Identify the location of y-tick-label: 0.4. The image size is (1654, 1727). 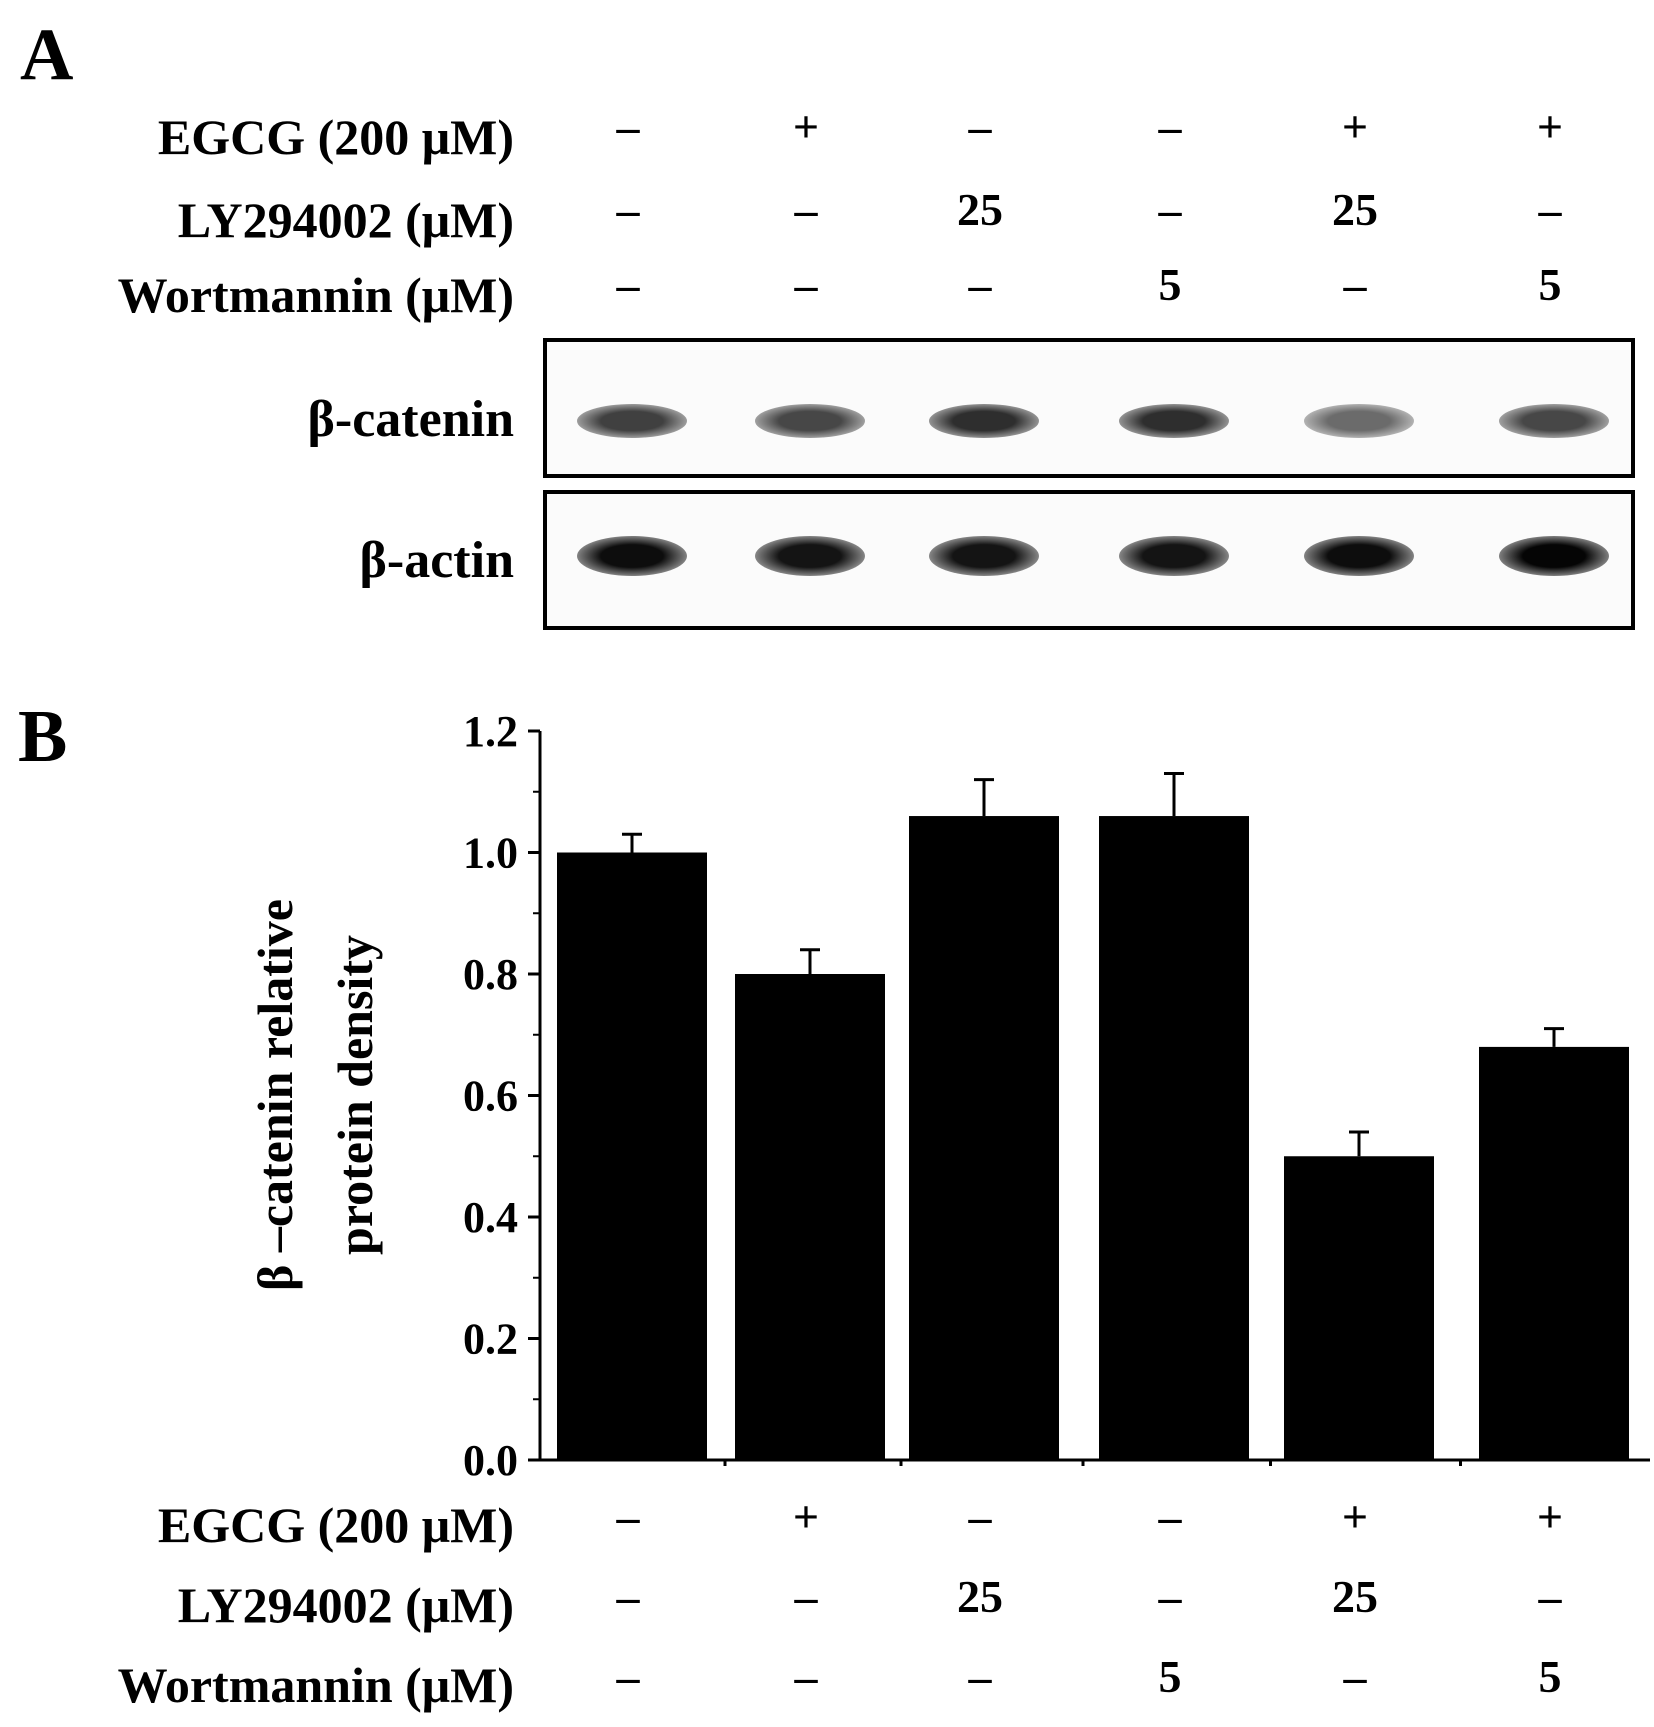
(490, 1217).